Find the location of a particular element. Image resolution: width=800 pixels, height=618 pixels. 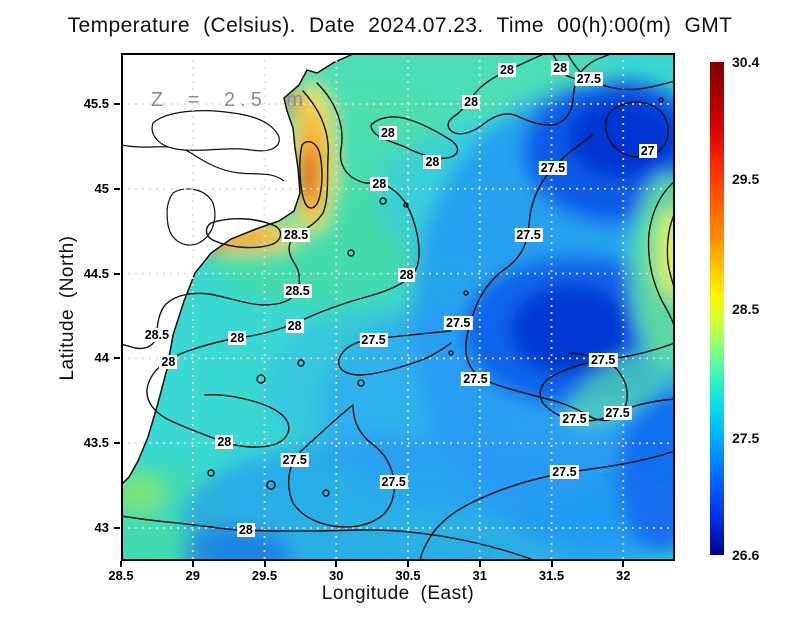

colorbar-tick-label: 29.5 is located at coordinates (746, 178).